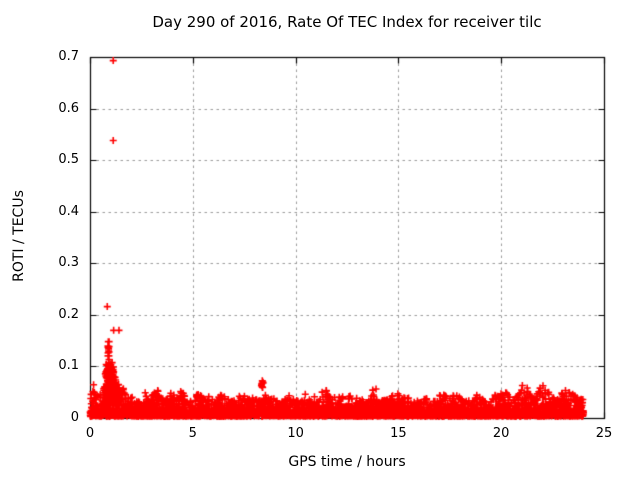 This screenshot has width=640, height=480. What do you see at coordinates (192, 433) in the screenshot?
I see `x-tick-label: 5` at bounding box center [192, 433].